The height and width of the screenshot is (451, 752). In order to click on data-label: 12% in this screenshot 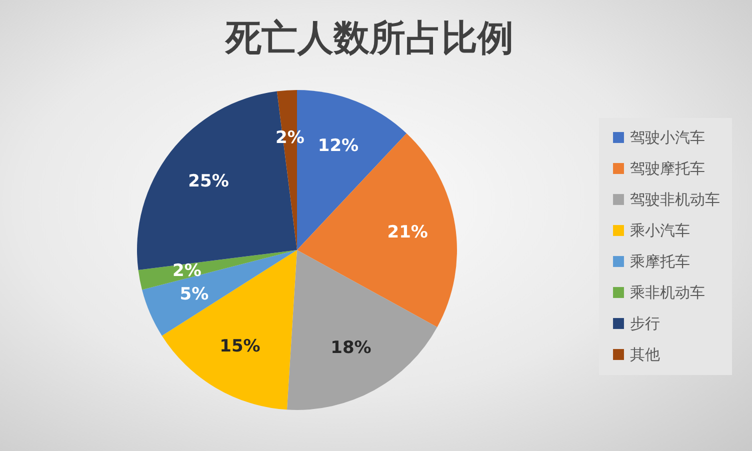, I will do `click(338, 146)`.